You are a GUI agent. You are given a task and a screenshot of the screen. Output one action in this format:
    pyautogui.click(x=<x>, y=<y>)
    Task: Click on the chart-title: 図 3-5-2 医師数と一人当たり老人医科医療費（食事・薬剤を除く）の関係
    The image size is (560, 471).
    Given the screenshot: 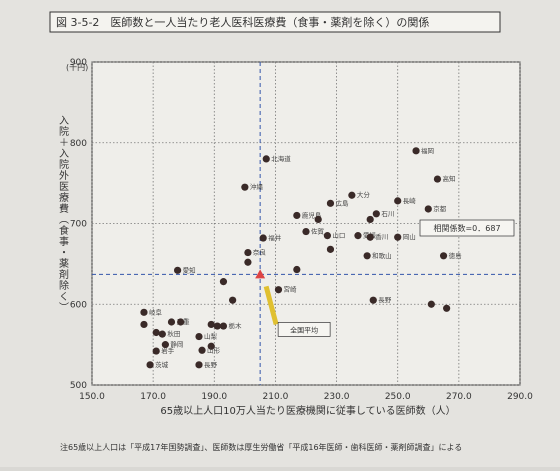 What is the action you would take?
    pyautogui.click(x=242, y=22)
    